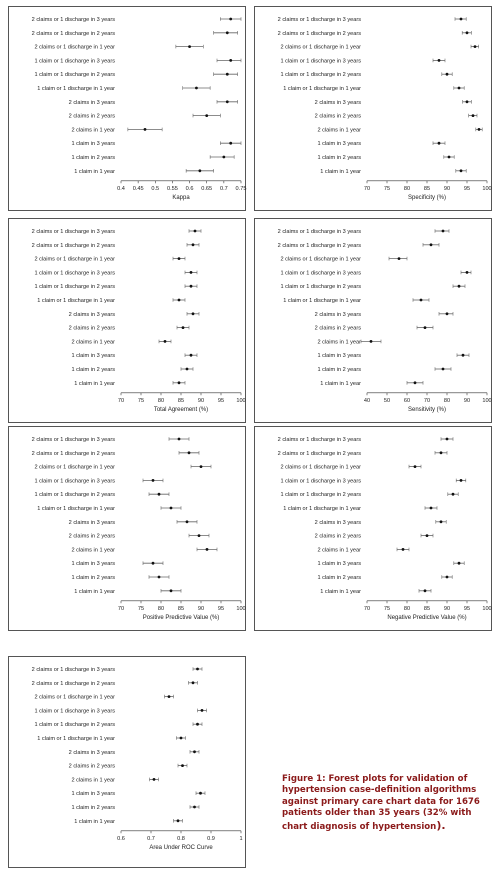  What do you see at coordinates (172, 189) in the screenshot?
I see `x-tick-label: 0.55` at bounding box center [172, 189].